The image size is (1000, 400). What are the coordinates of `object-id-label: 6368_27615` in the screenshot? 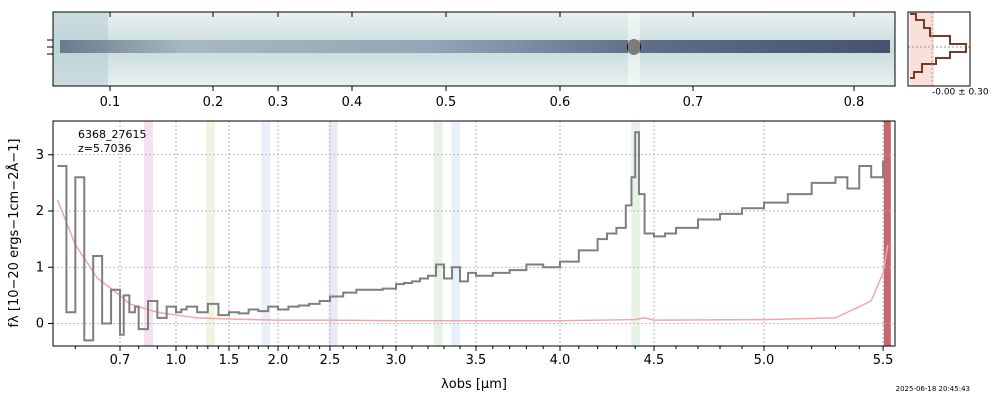 It's located at (112, 134).